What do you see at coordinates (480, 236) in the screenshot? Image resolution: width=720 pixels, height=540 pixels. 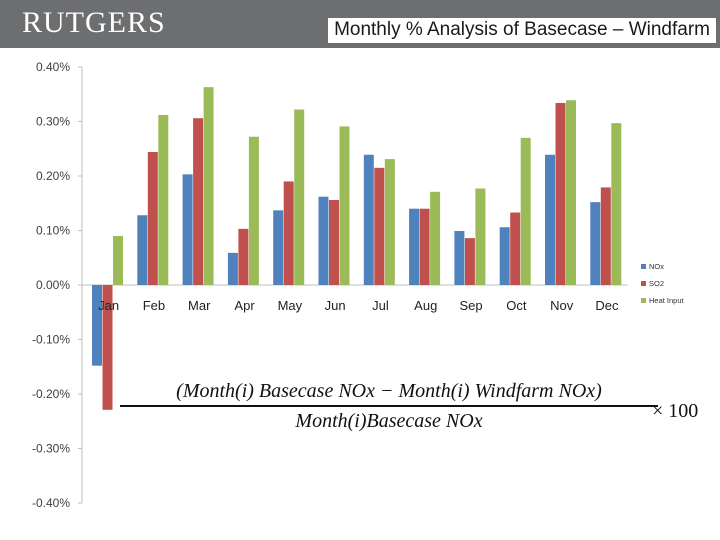 I see `bar-heat-input-sep` at bounding box center [480, 236].